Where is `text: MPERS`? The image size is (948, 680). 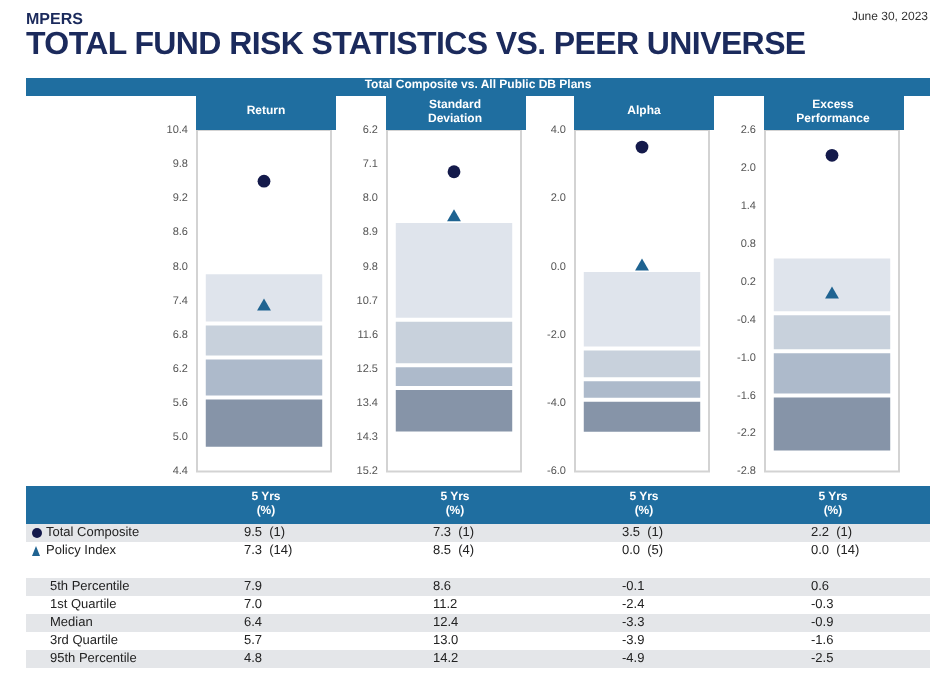 text: MPERS is located at coordinates (54, 19).